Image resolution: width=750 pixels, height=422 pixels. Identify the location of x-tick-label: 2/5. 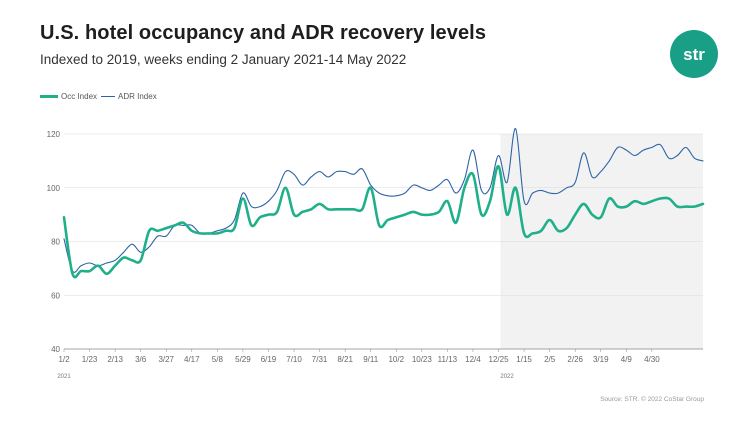
(550, 359).